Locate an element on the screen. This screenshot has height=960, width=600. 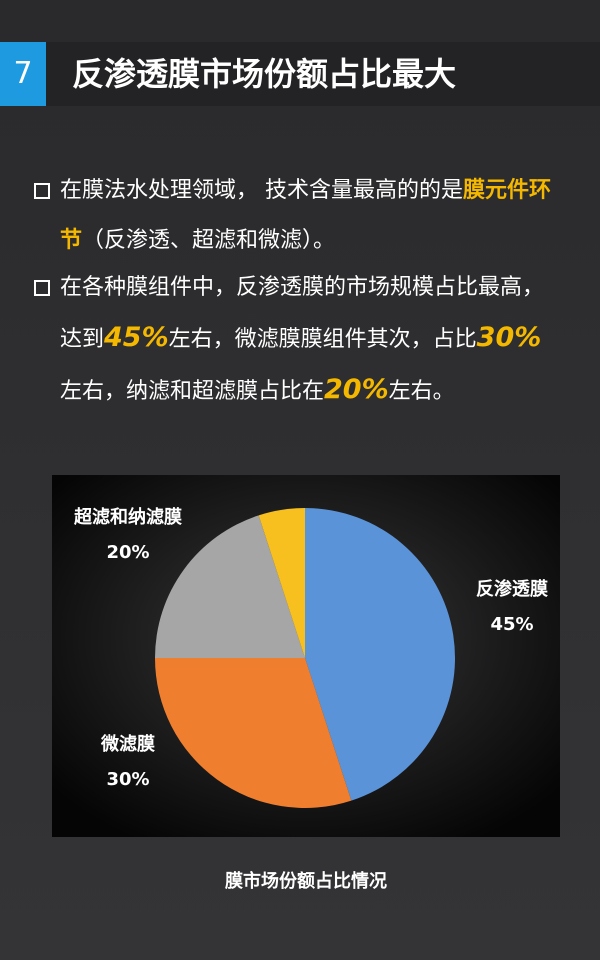
slice-value: 30% is located at coordinates (127, 779).